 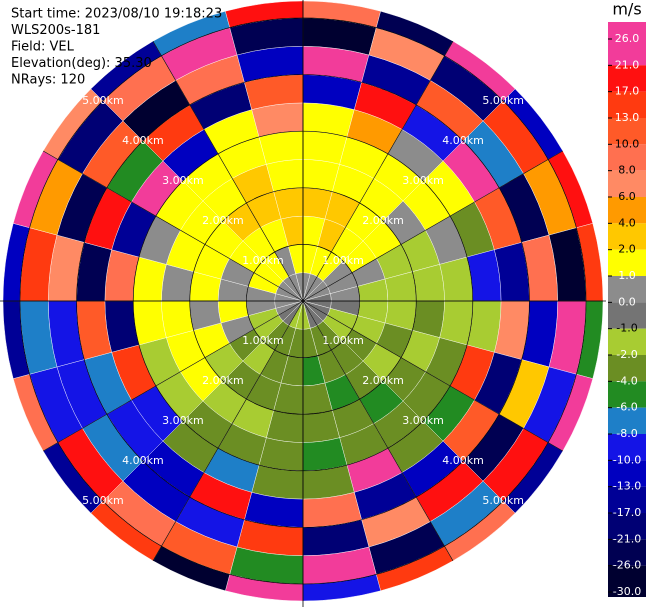 I want to click on colorbar-tick-label: -10.0, so click(x=627, y=459).